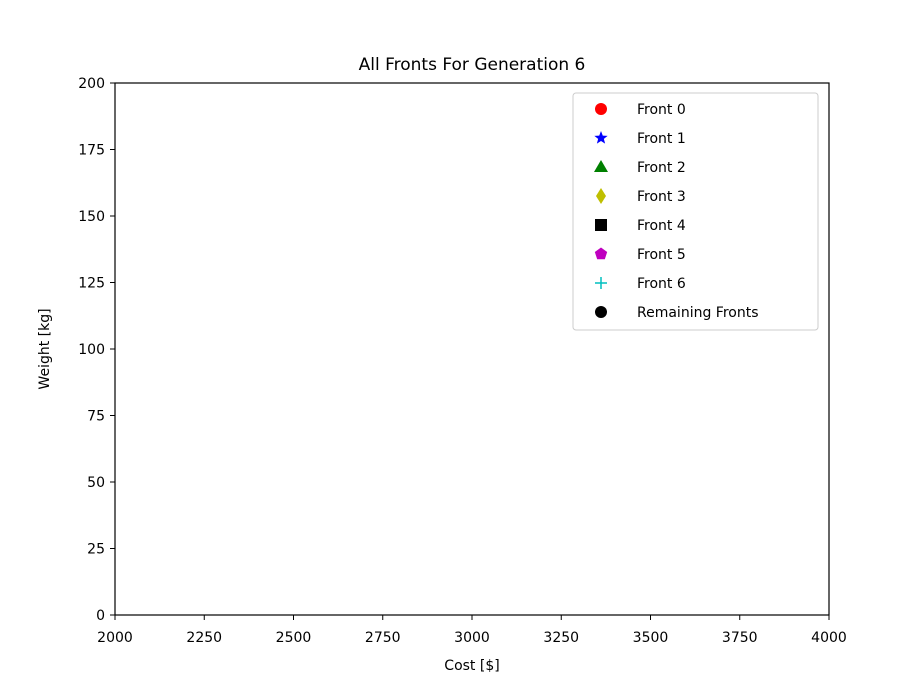 Image resolution: width=921 pixels, height=691 pixels. I want to click on legend-entry: Front 0, so click(640, 110).